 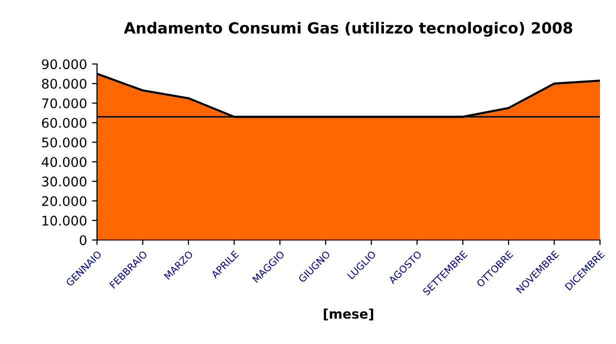 I want to click on y-tick-label: 10.000, so click(x=64, y=221).